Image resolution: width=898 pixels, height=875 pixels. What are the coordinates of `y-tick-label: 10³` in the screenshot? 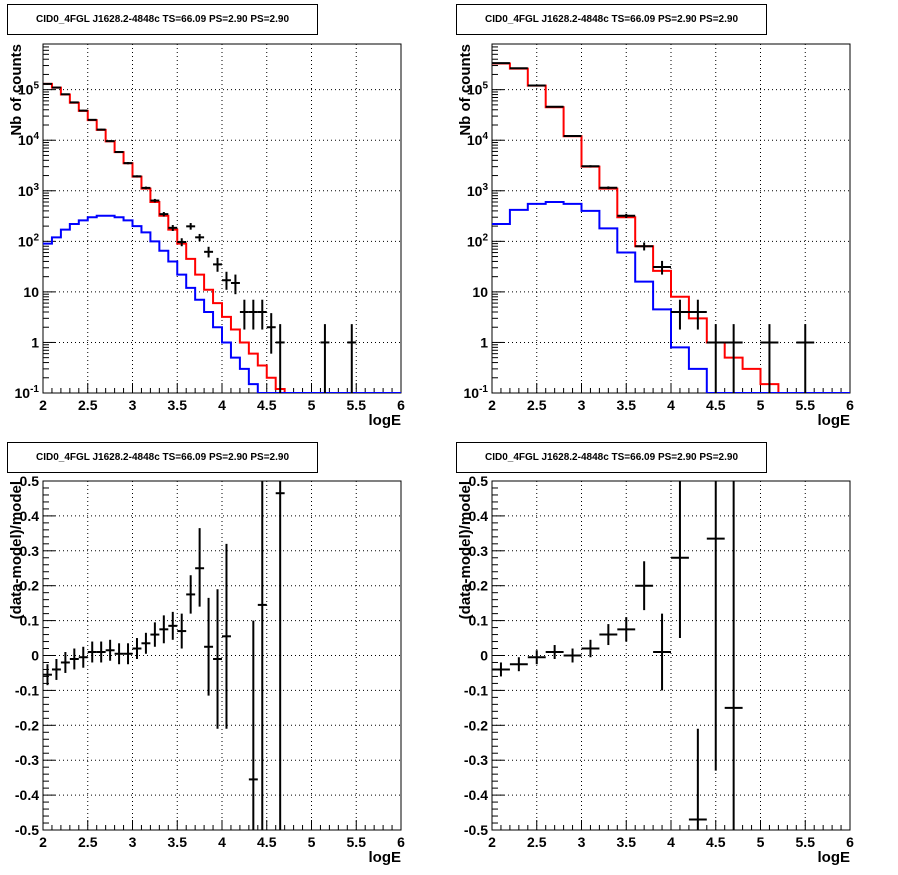 It's located at (29, 190).